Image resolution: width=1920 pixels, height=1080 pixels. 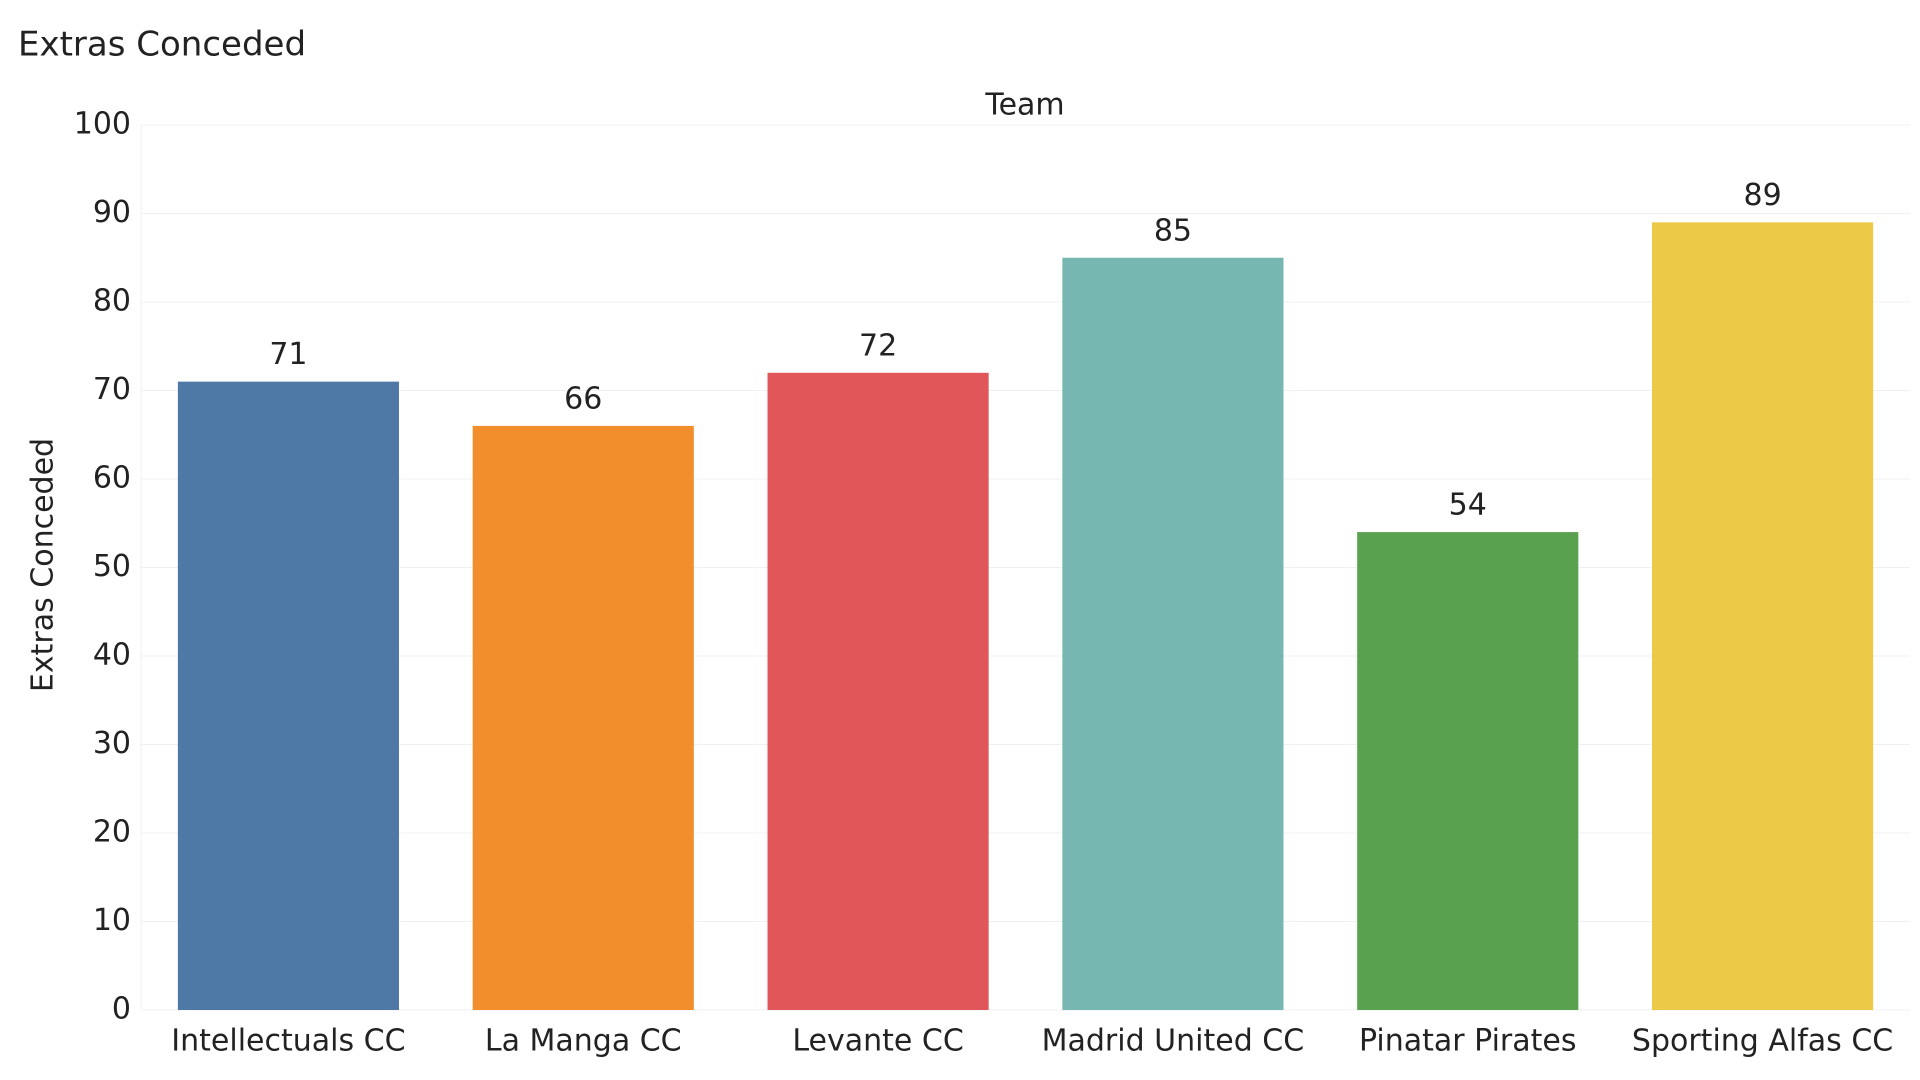 I want to click on x-tick-label: La Manga CC, so click(x=583, y=1041).